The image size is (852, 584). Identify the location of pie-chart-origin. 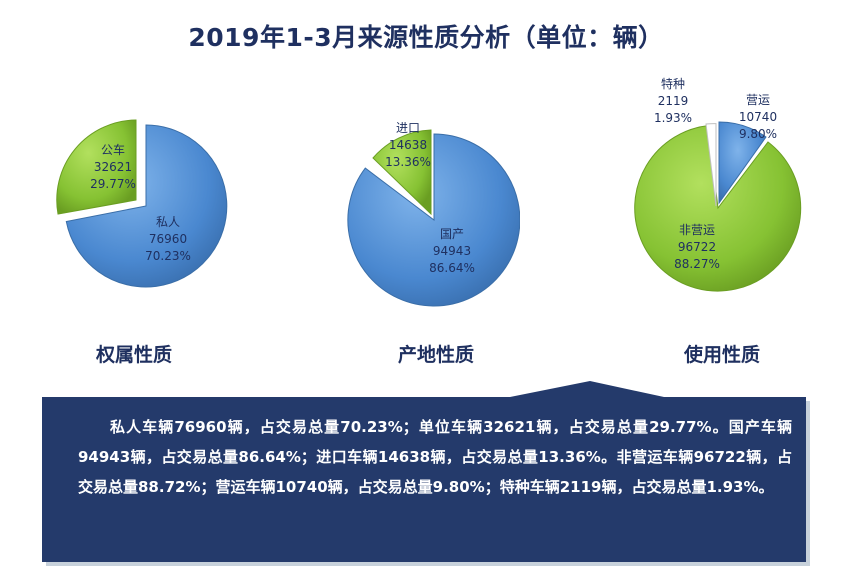
(433, 218).